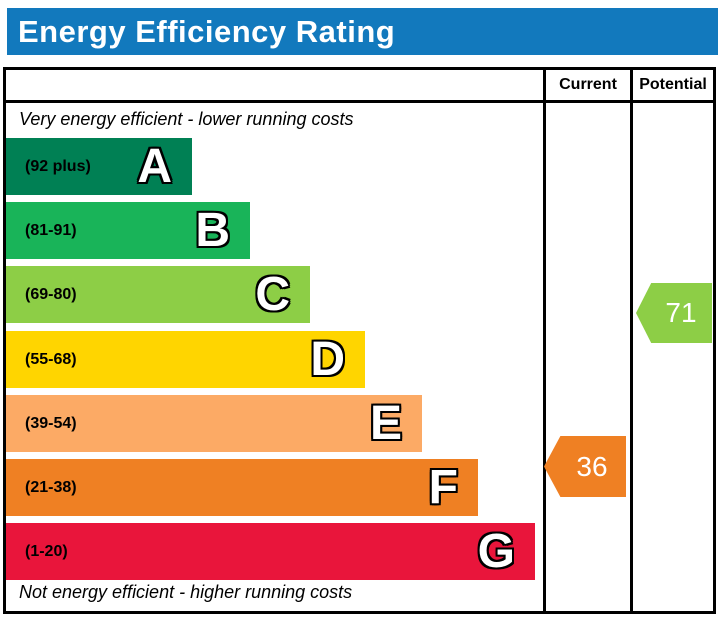 Image resolution: width=718 pixels, height=619 pixels. I want to click on title-bar: Energy Efficiency Rating, so click(362, 31).